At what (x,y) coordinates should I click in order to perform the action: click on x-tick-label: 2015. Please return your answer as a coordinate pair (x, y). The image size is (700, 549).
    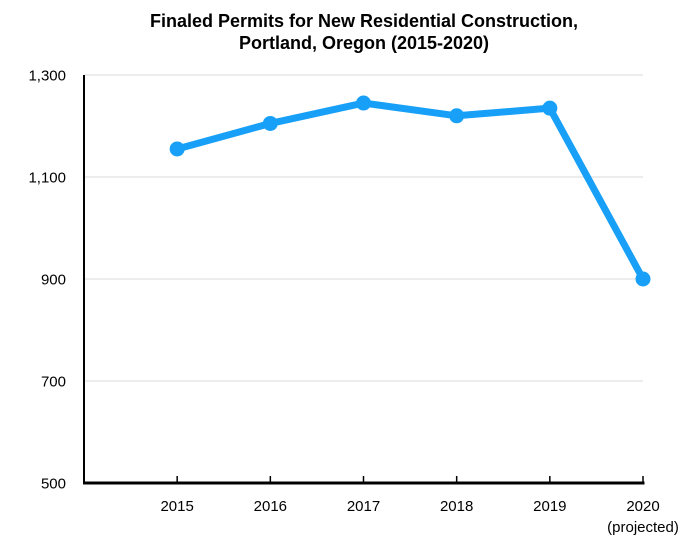
    Looking at the image, I should click on (176, 506).